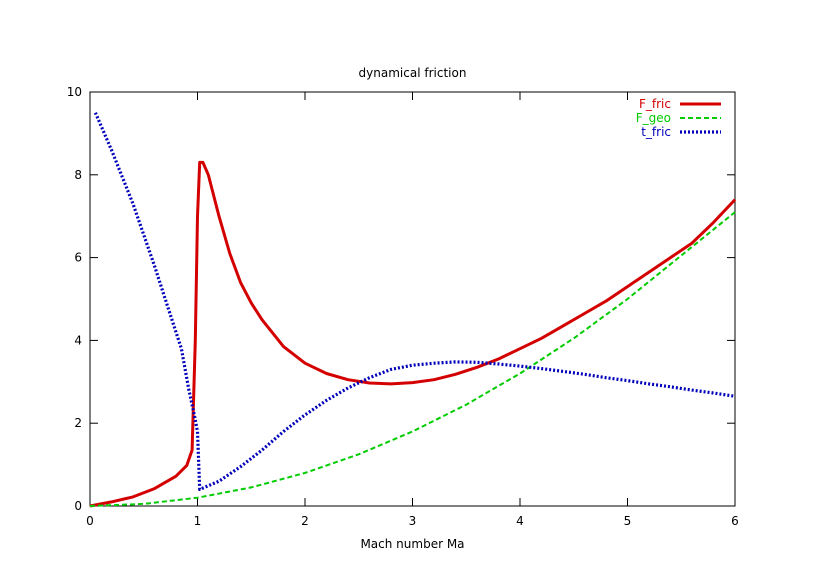 This screenshot has height=588, width=830. Describe the element at coordinates (90, 521) in the screenshot. I see `x-tick-label: 0` at that location.